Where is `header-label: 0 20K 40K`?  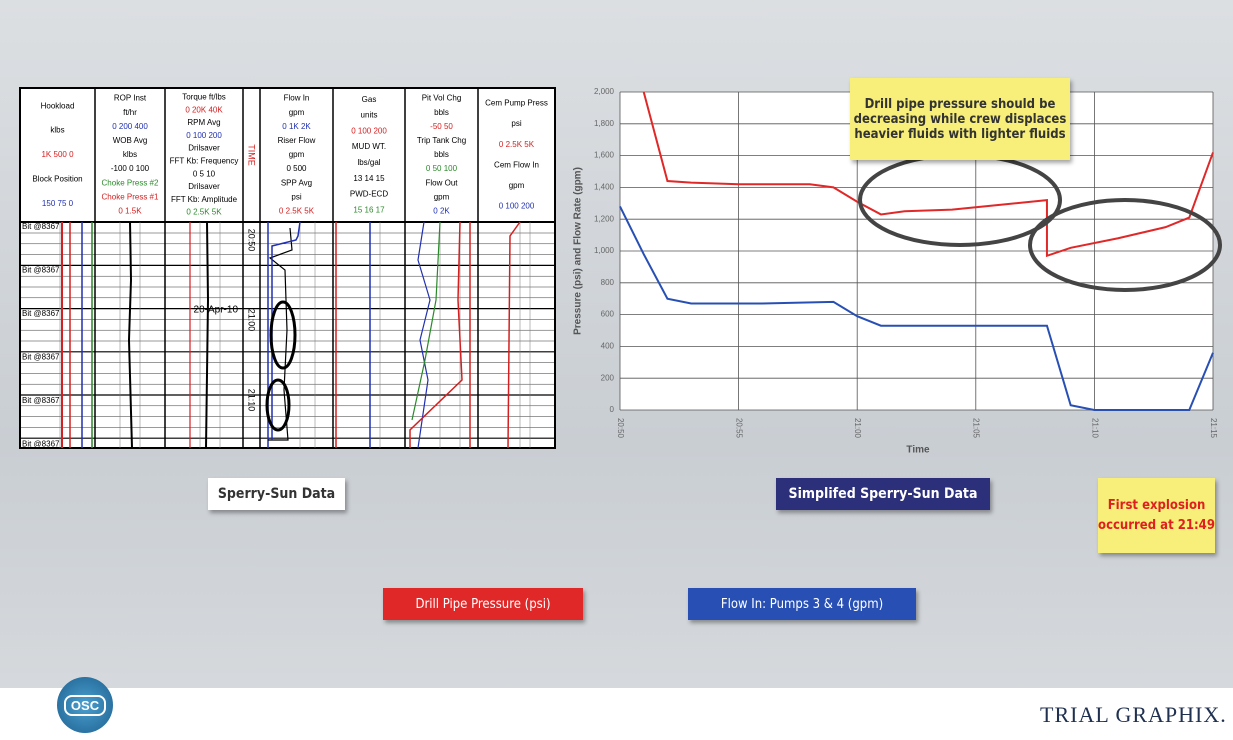 header-label: 0 20K 40K is located at coordinates (204, 109).